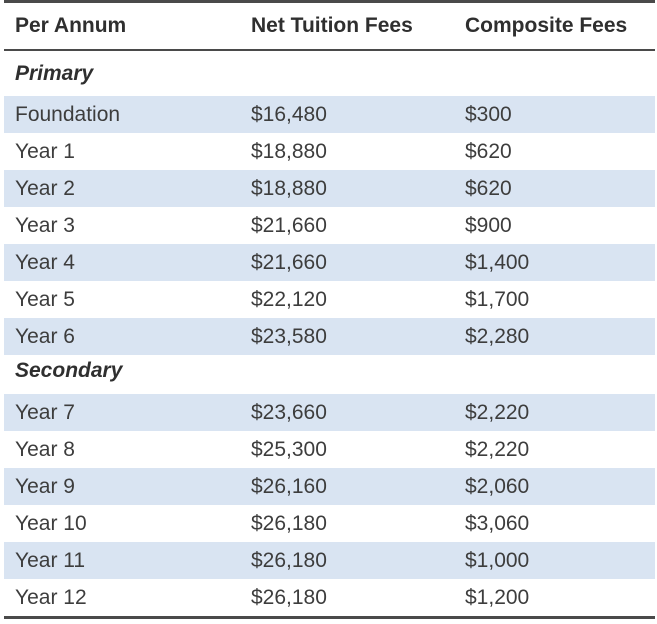  What do you see at coordinates (289, 412) in the screenshot?
I see `net-tuition-cell: $23,660` at bounding box center [289, 412].